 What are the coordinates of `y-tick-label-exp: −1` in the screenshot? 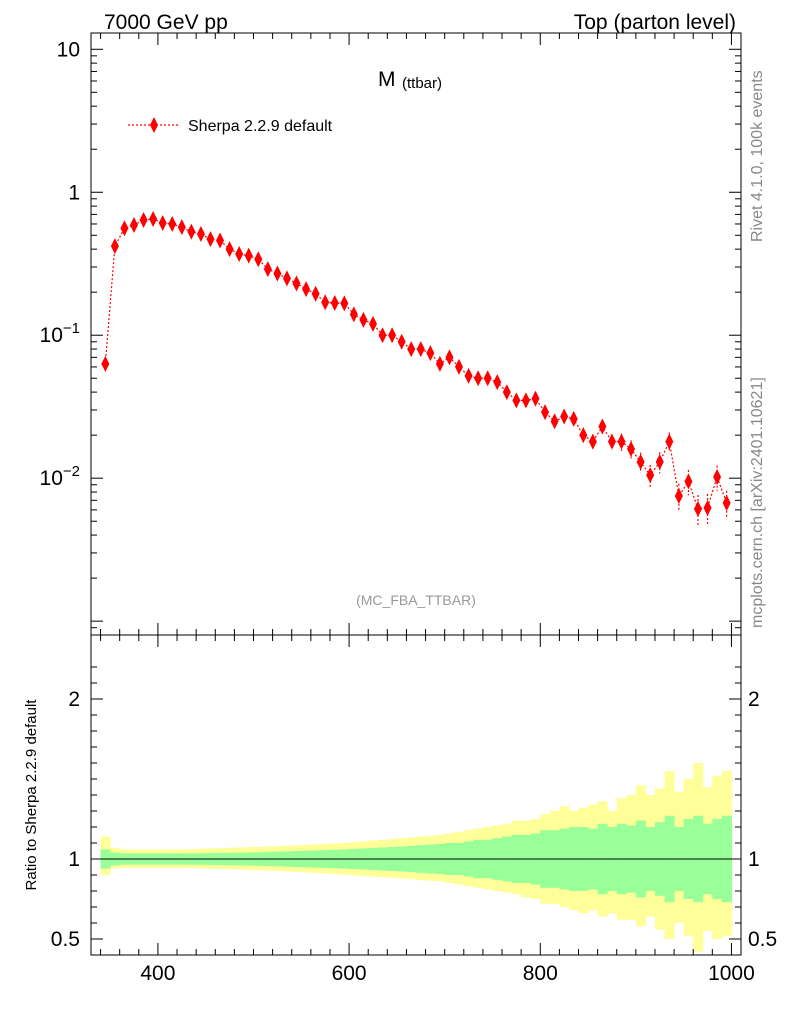 It's located at (71, 328).